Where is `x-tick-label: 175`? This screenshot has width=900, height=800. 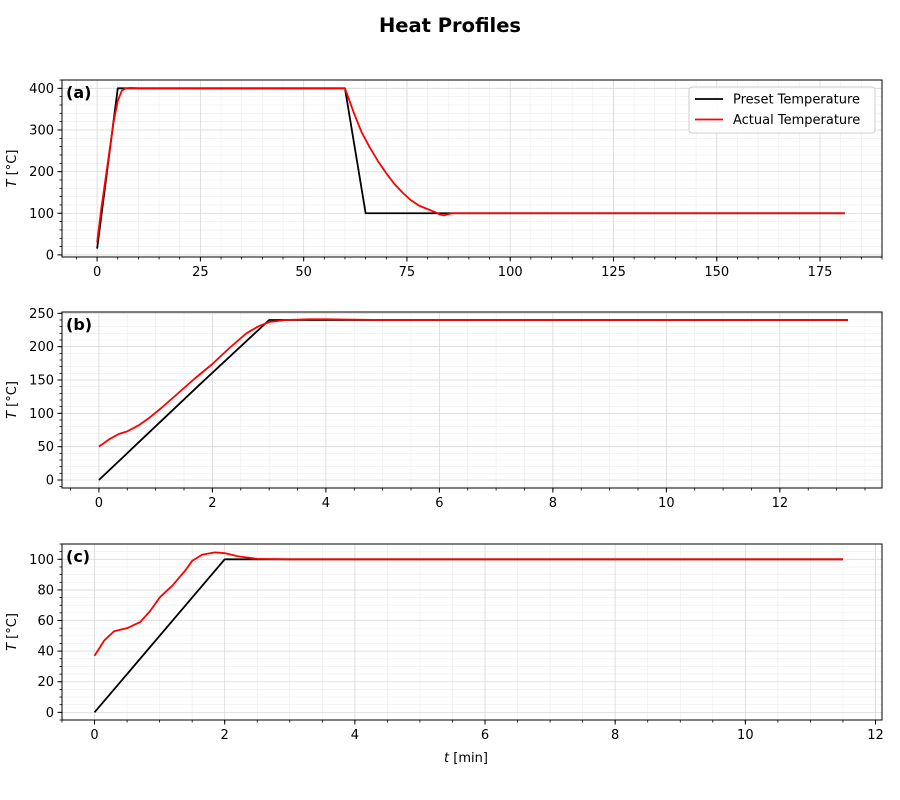
x-tick-label: 175 is located at coordinates (820, 272).